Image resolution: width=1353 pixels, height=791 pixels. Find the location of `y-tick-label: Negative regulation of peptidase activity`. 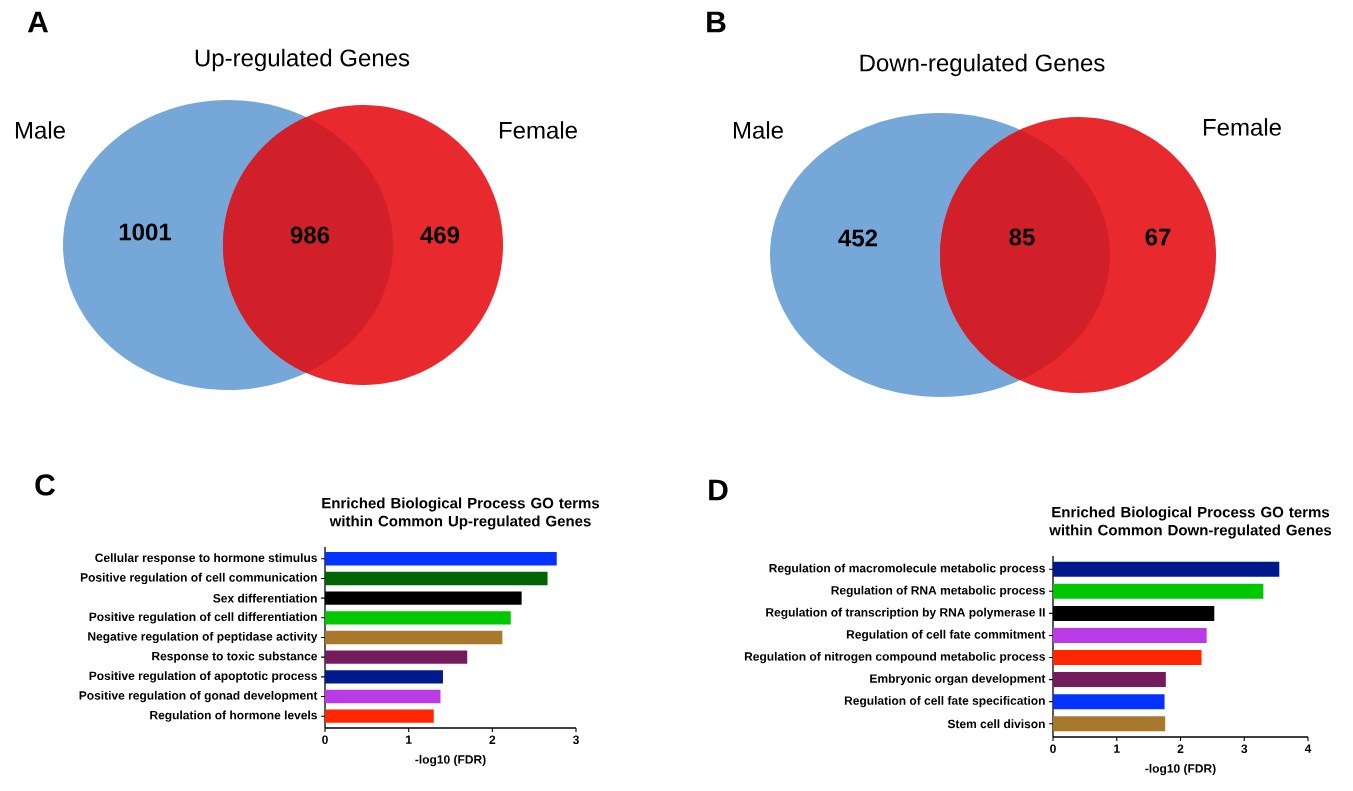

y-tick-label: Negative regulation of peptidase activity is located at coordinates (203, 637).